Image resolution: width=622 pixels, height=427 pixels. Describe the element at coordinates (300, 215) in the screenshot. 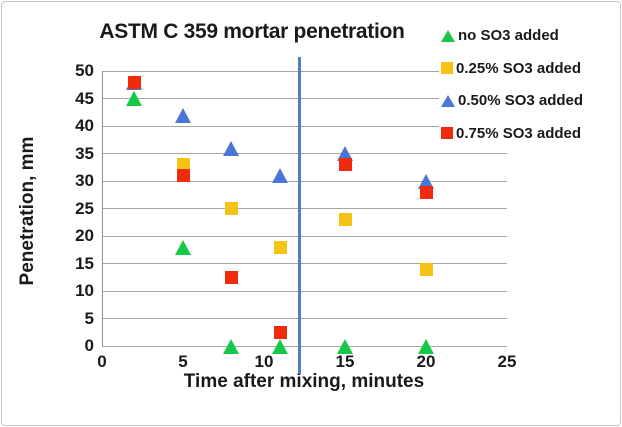

I see `reference-line` at that location.